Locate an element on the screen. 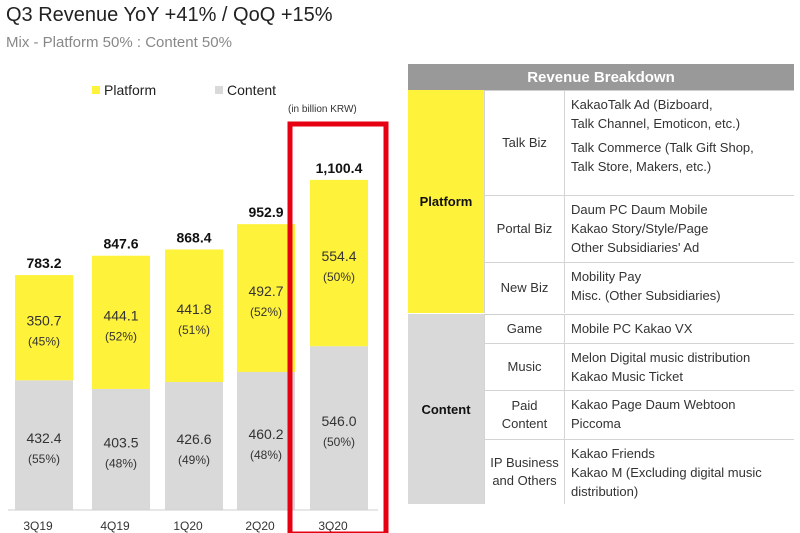  content-value-label-2Q20: 460.2 is located at coordinates (265, 434).